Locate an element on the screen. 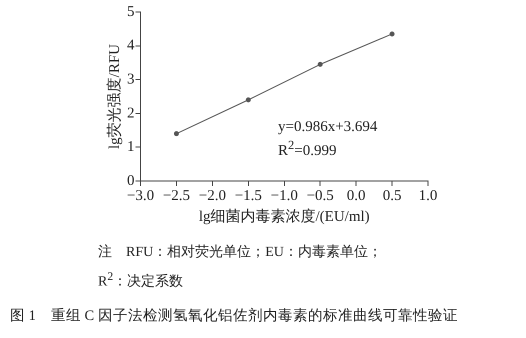 This screenshot has height=338, width=526. x-tick-label: 1.0 is located at coordinates (428, 196).